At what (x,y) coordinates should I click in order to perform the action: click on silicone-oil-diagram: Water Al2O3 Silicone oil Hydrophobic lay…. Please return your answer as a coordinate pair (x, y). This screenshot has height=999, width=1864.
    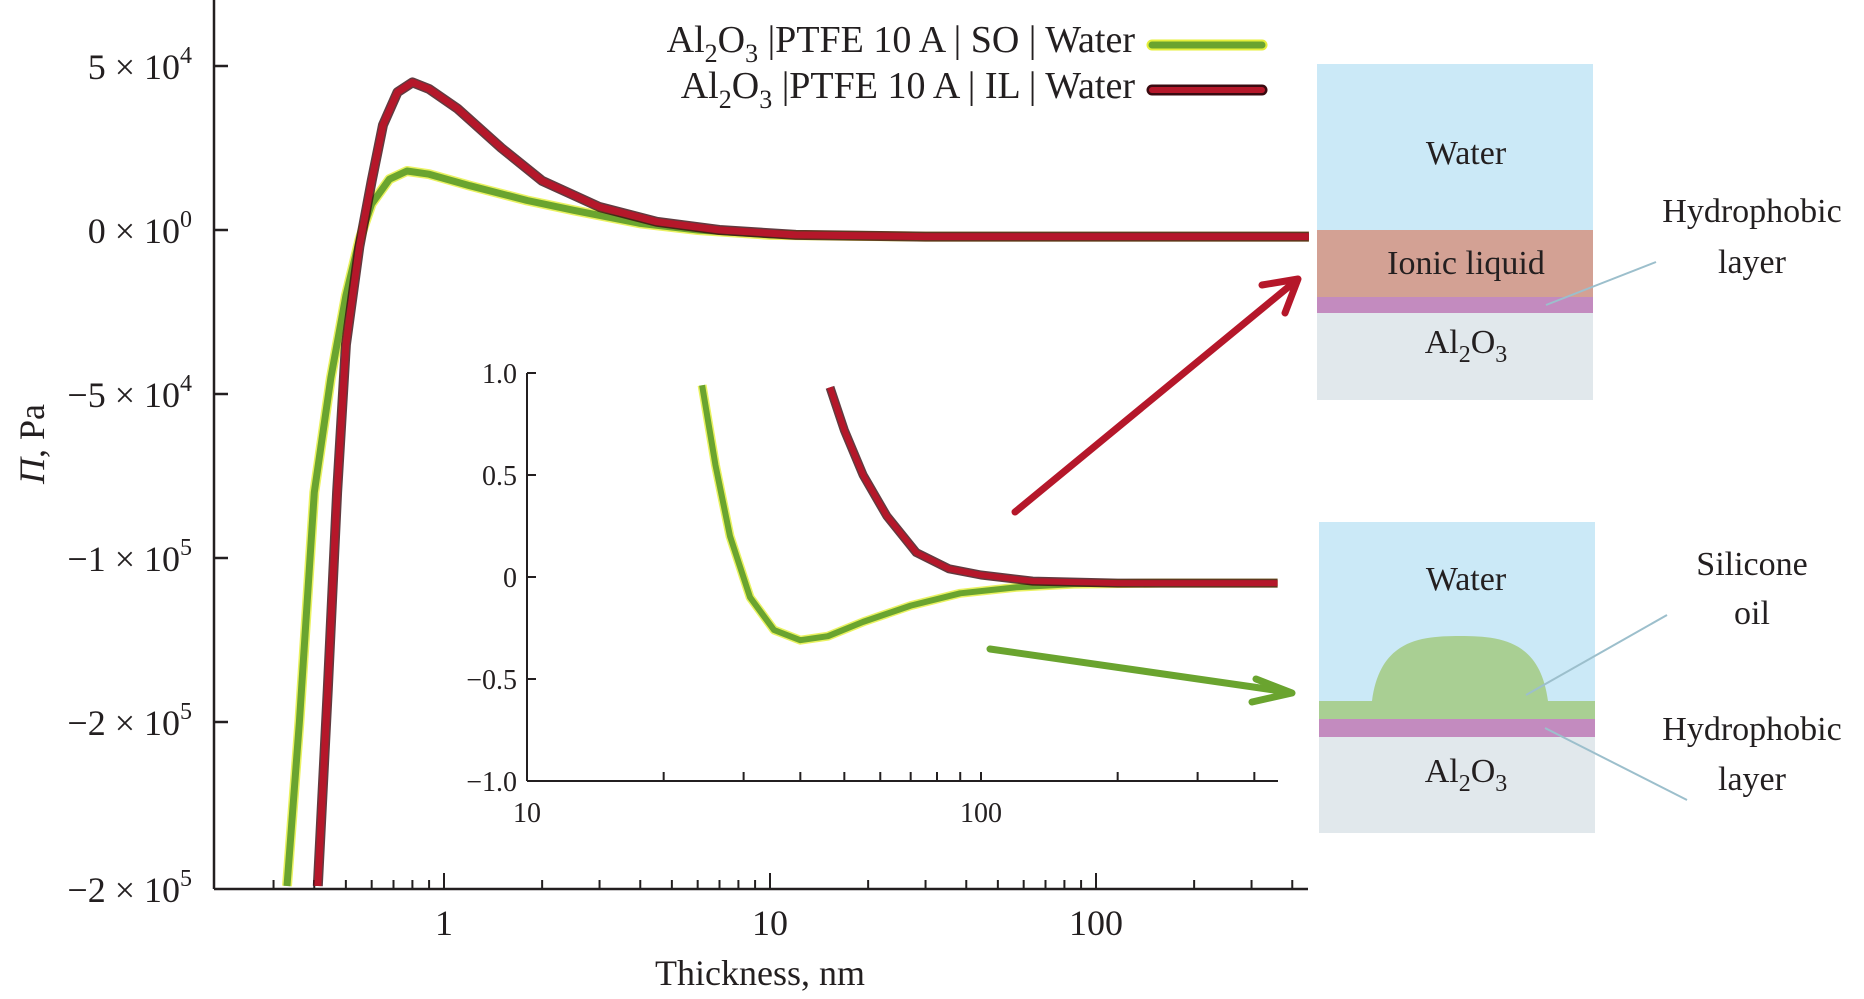
    Looking at the image, I should click on (1580, 677).